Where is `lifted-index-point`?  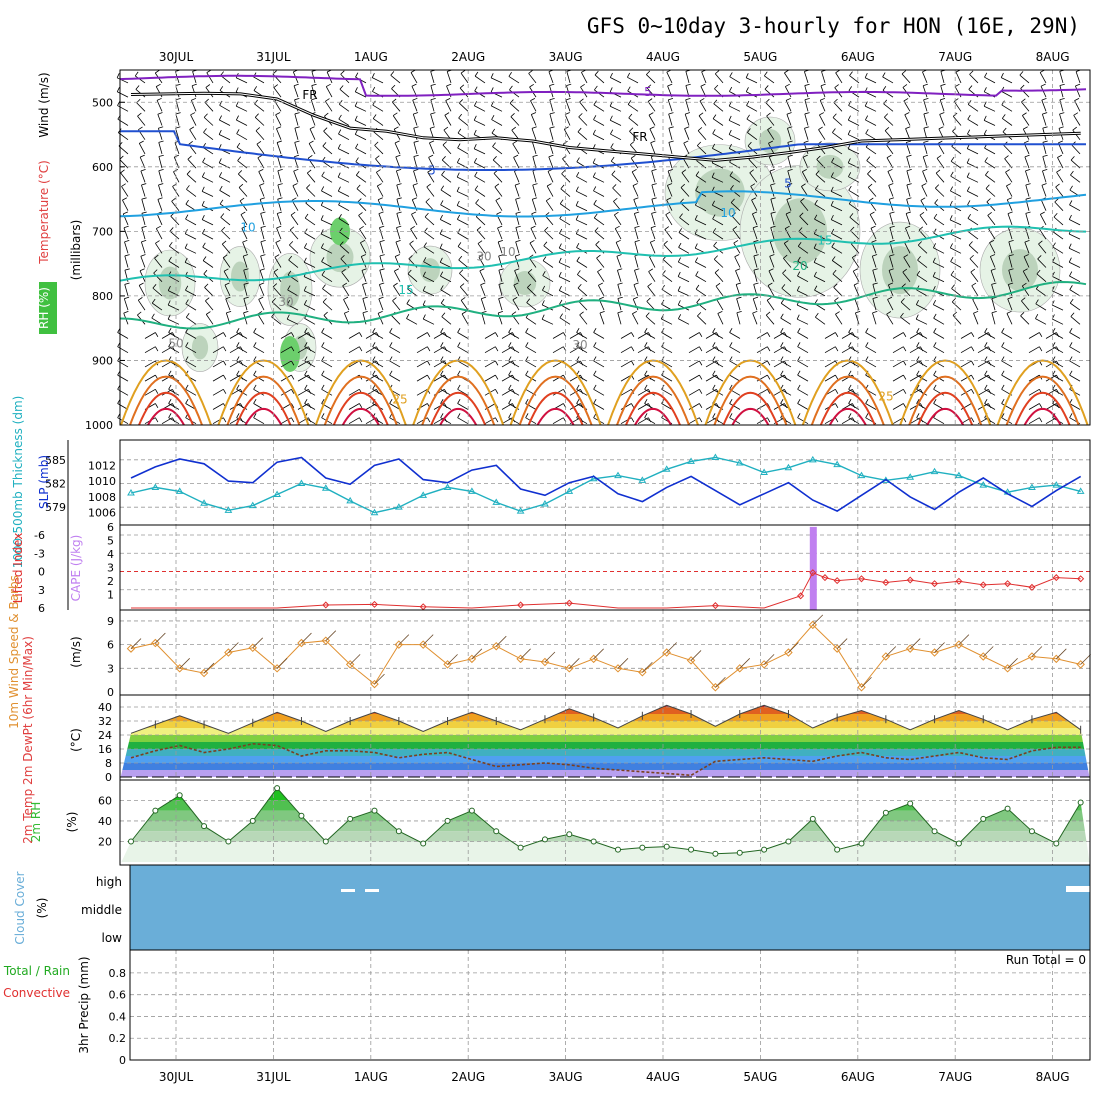 lifted-index-point is located at coordinates (801, 596).